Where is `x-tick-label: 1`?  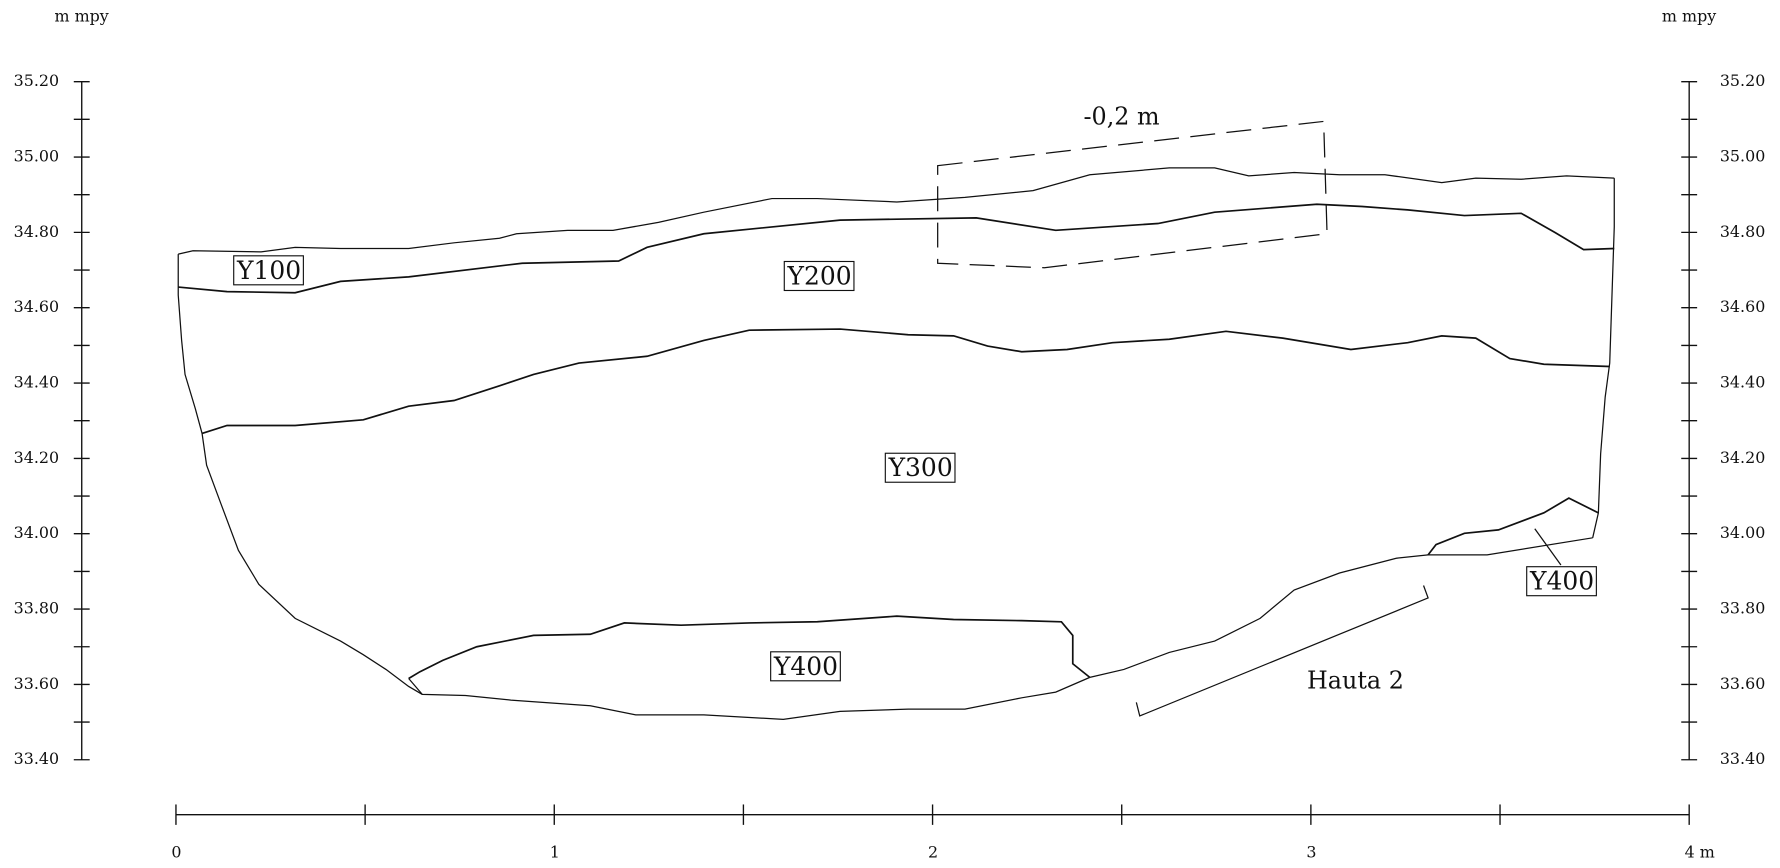
x-tick-label: 1 is located at coordinates (555, 852).